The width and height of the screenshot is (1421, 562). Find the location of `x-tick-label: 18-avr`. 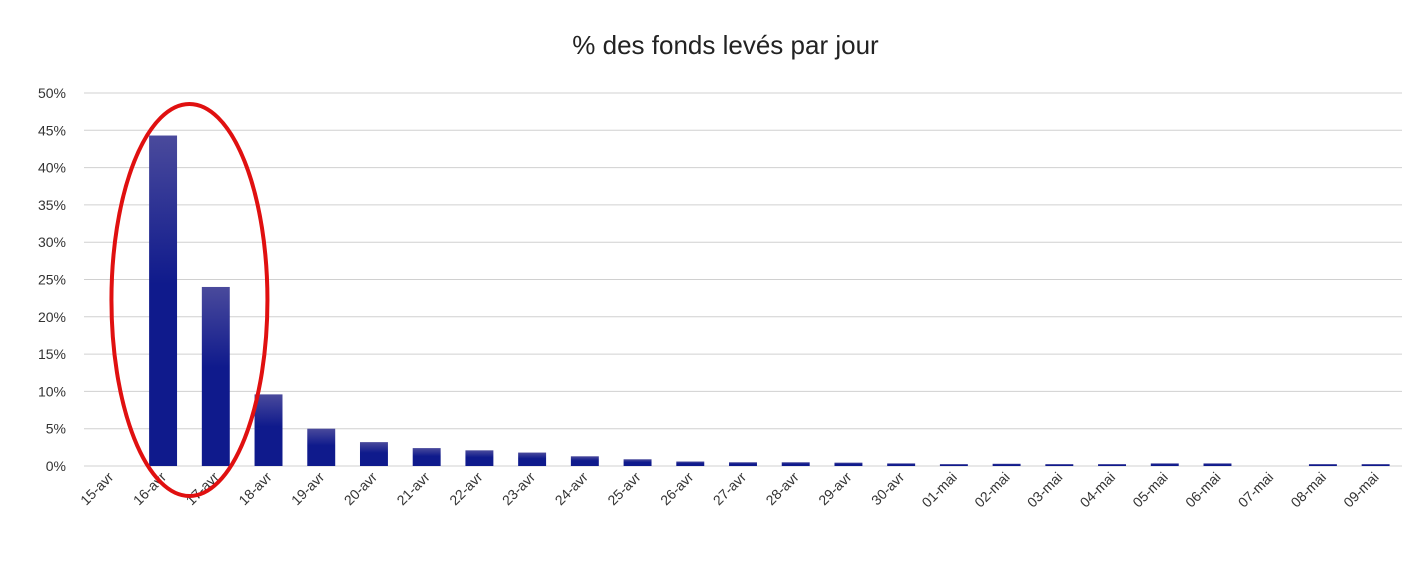

x-tick-label: 18-avr is located at coordinates (255, 489).